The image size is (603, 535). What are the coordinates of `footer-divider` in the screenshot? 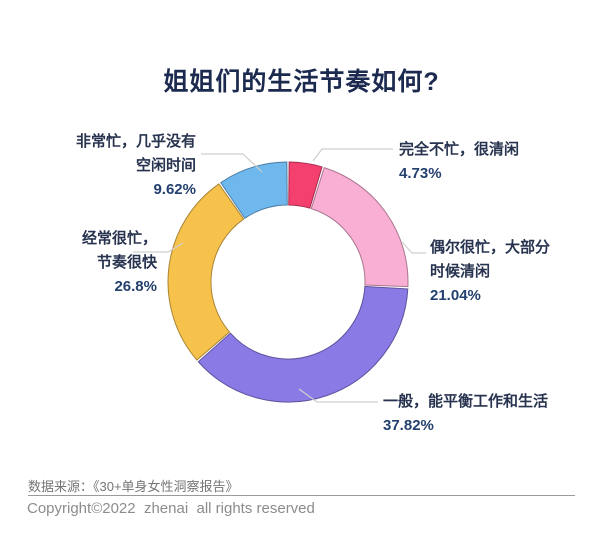 It's located at (301, 495).